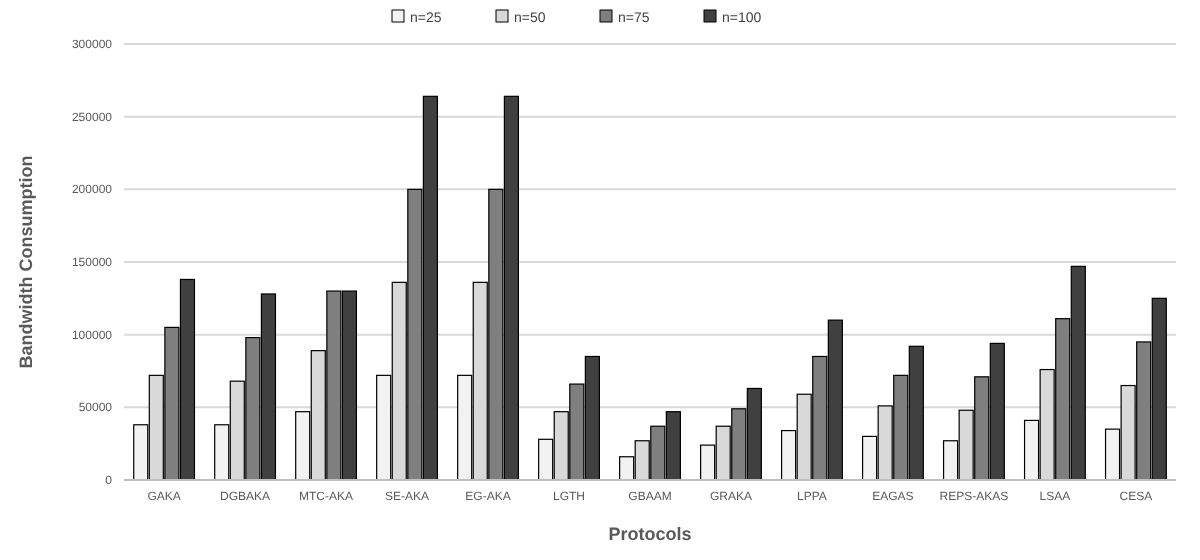 This screenshot has width=1200, height=560. Describe the element at coordinates (26, 262) in the screenshot. I see `y-axis-title: Bandwidth Consumption` at that location.